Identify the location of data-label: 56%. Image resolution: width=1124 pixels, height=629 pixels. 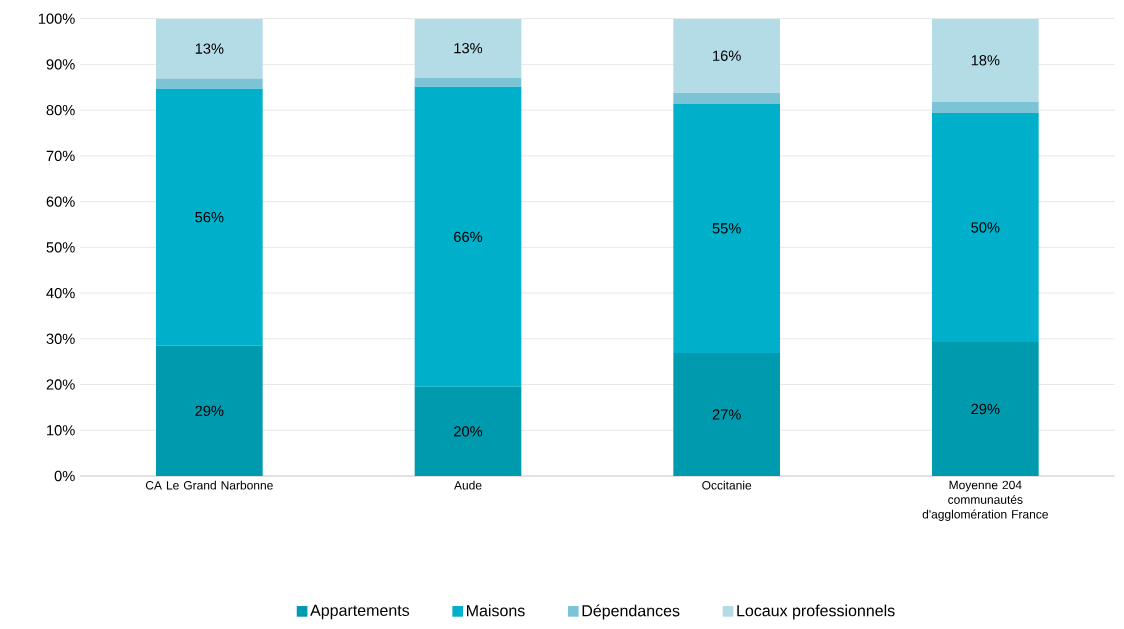
(209, 217).